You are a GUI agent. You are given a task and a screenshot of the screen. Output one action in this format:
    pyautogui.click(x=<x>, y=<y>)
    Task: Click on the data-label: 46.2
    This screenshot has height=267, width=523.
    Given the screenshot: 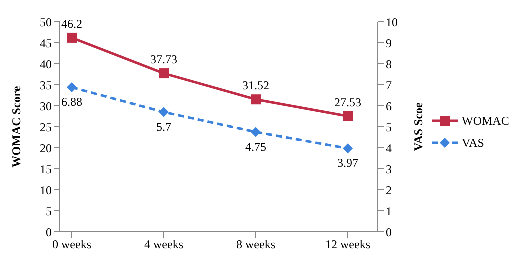 What is the action you would take?
    pyautogui.click(x=72, y=23)
    